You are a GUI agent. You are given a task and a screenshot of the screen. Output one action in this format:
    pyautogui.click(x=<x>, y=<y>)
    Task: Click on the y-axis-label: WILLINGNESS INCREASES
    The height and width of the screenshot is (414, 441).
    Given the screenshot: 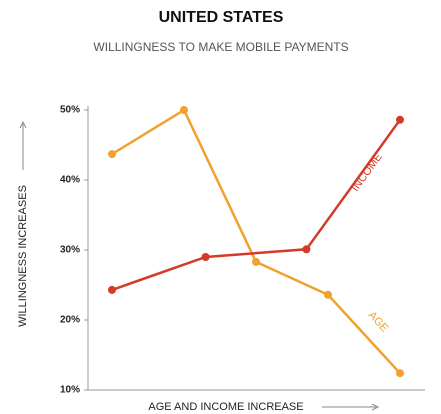 What is the action you would take?
    pyautogui.click(x=23, y=256)
    